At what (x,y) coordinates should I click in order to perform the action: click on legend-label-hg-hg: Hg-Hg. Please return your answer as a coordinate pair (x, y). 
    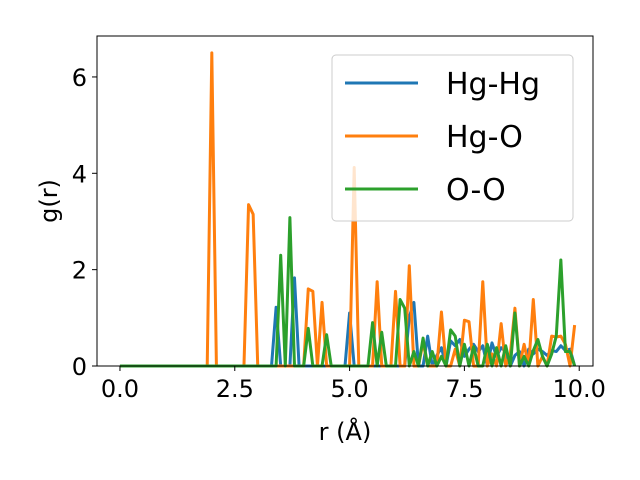
    Looking at the image, I should click on (493, 84).